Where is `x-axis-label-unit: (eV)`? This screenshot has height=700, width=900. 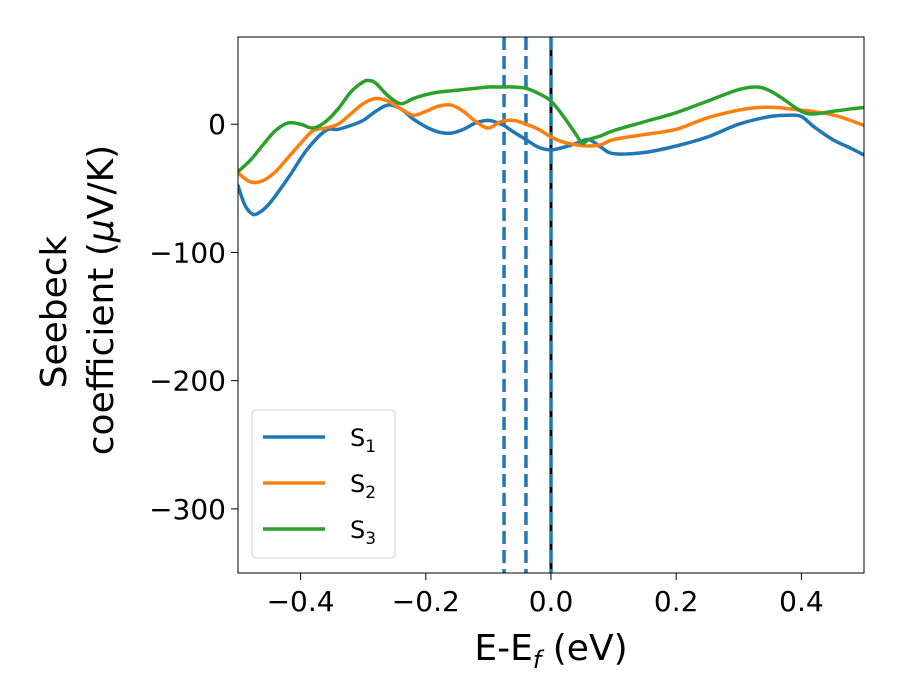
x-axis-label-unit: (eV) is located at coordinates (584, 648).